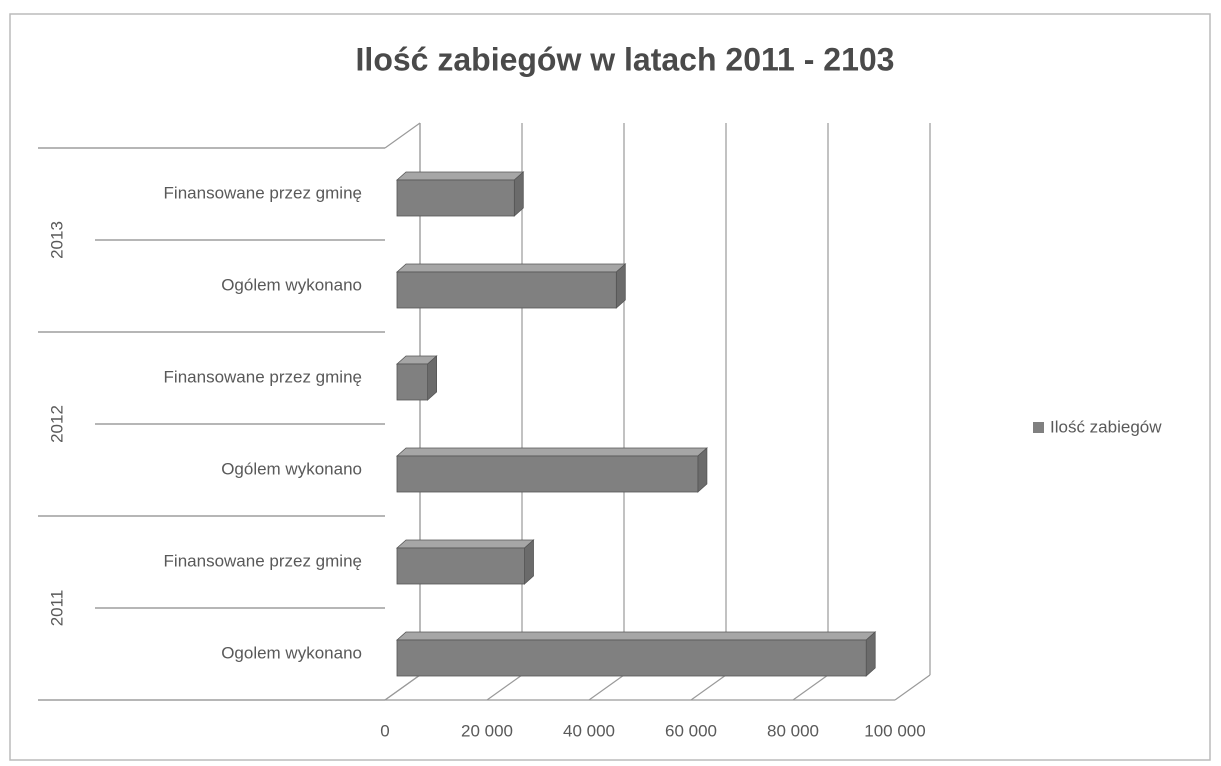 The width and height of the screenshot is (1221, 766). What do you see at coordinates (625, 59) in the screenshot?
I see `chart-title: Ilość zabiegów w latach 2011 - 2103` at bounding box center [625, 59].